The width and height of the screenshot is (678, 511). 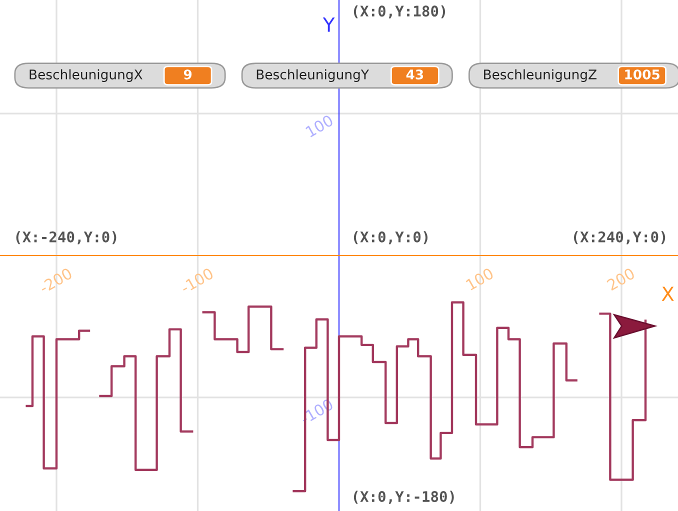 What do you see at coordinates (66, 237) in the screenshot?
I see `annotation: (X:-240,Y:0)` at bounding box center [66, 237].